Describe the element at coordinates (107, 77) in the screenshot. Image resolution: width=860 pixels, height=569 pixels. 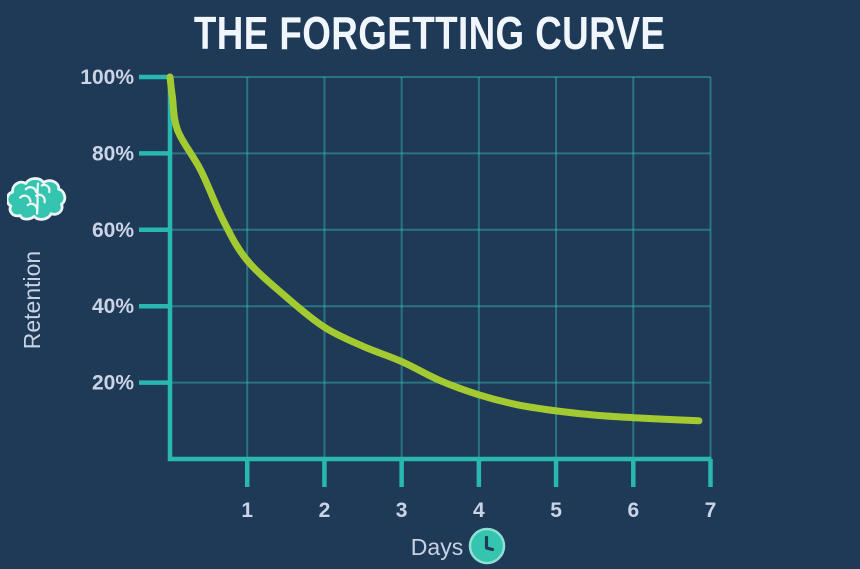
I see `y-tick-label: 100%` at that location.